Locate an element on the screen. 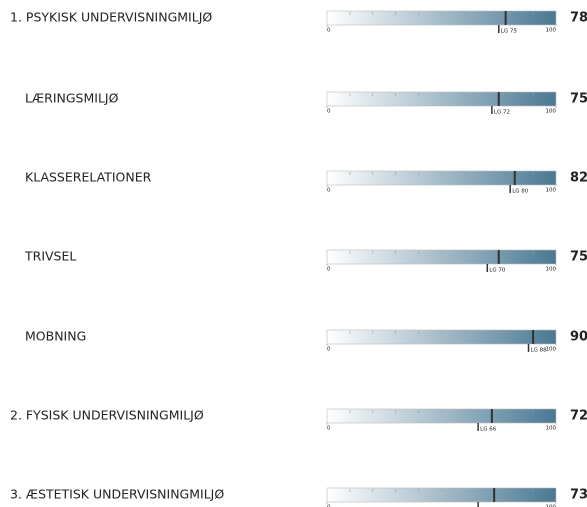  benchmark-label: LG 66 is located at coordinates (488, 430).